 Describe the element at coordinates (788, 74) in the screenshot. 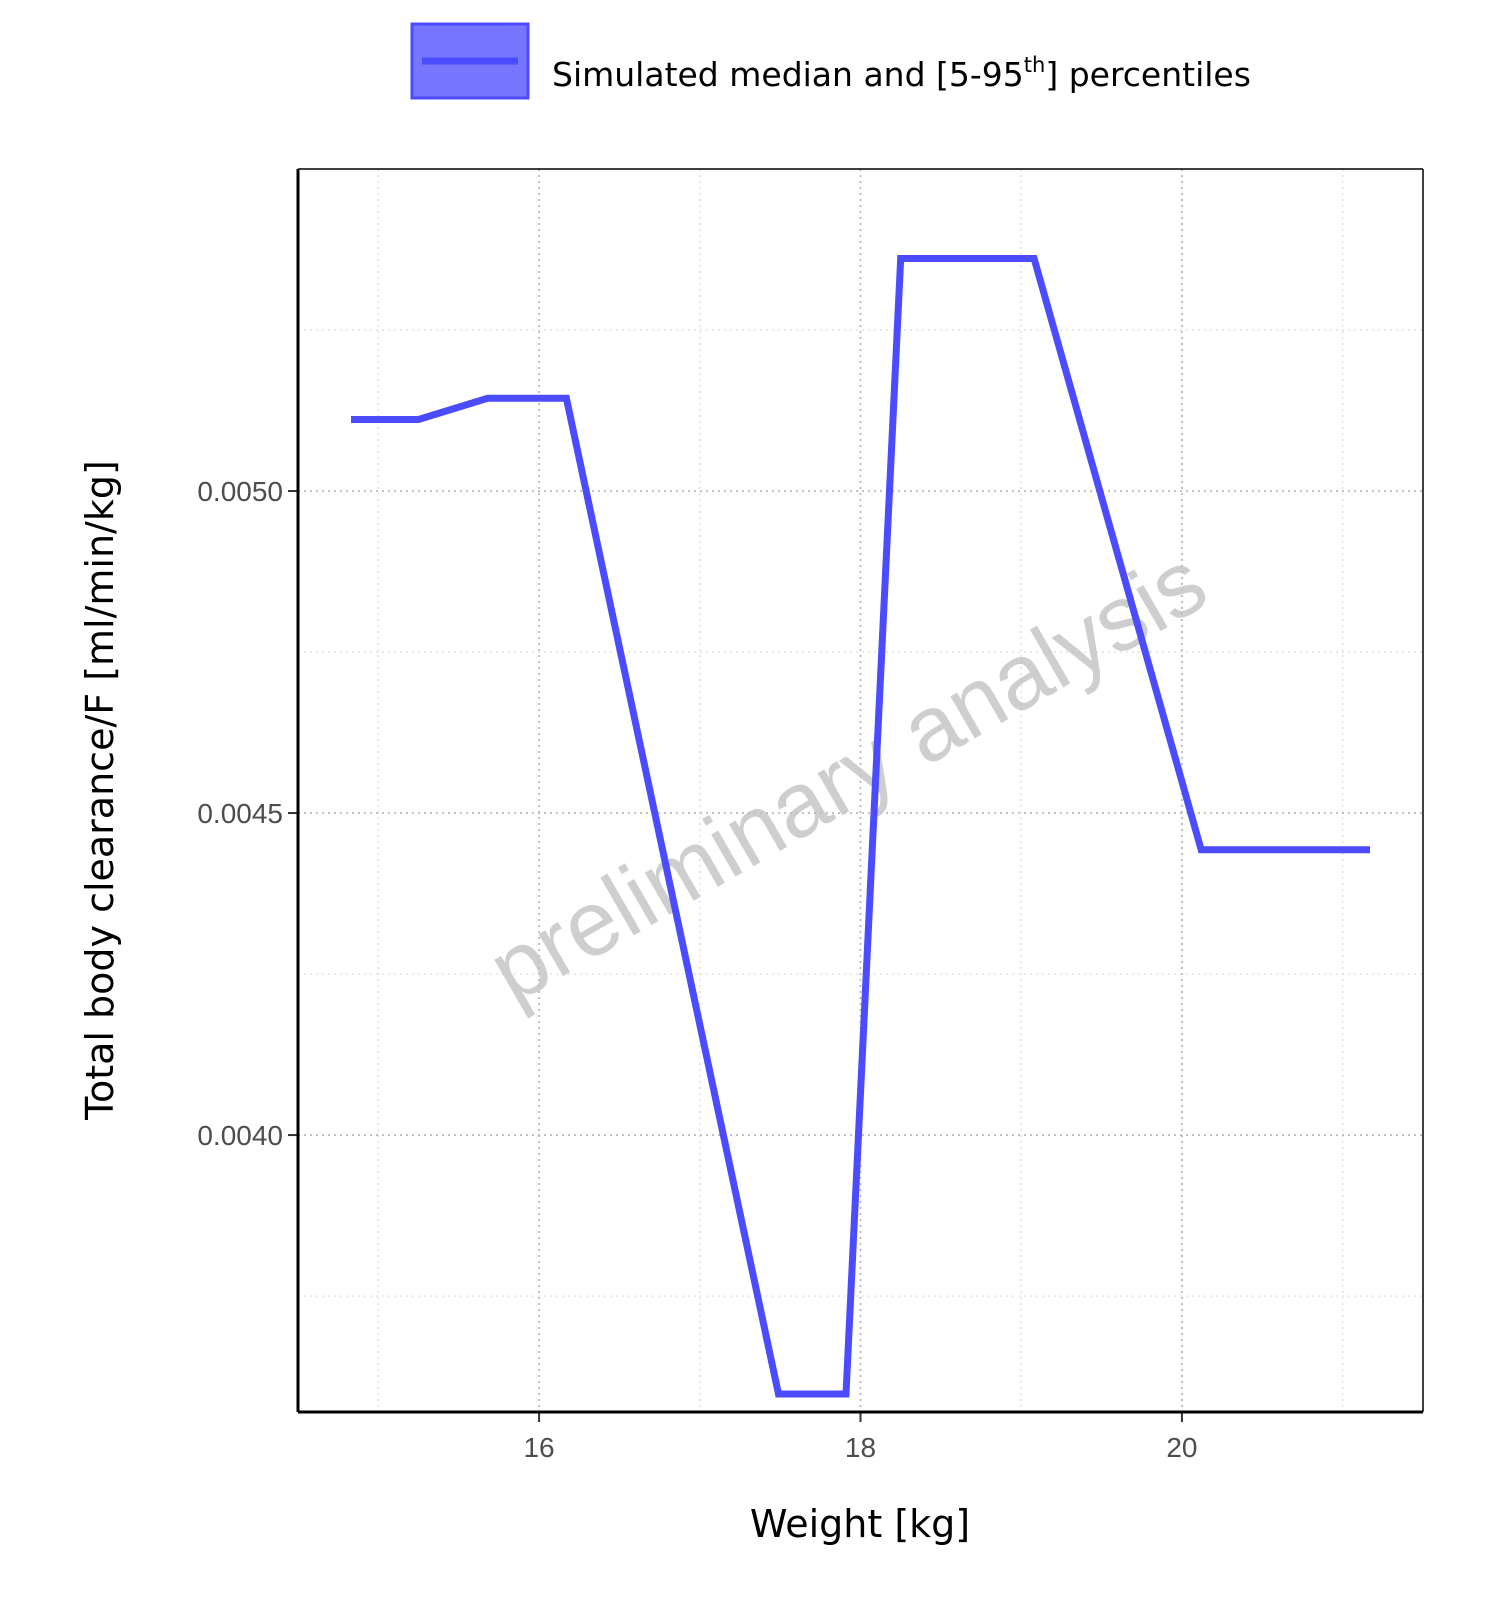

I see `legend-label-main: Simulated median and [5-95` at that location.